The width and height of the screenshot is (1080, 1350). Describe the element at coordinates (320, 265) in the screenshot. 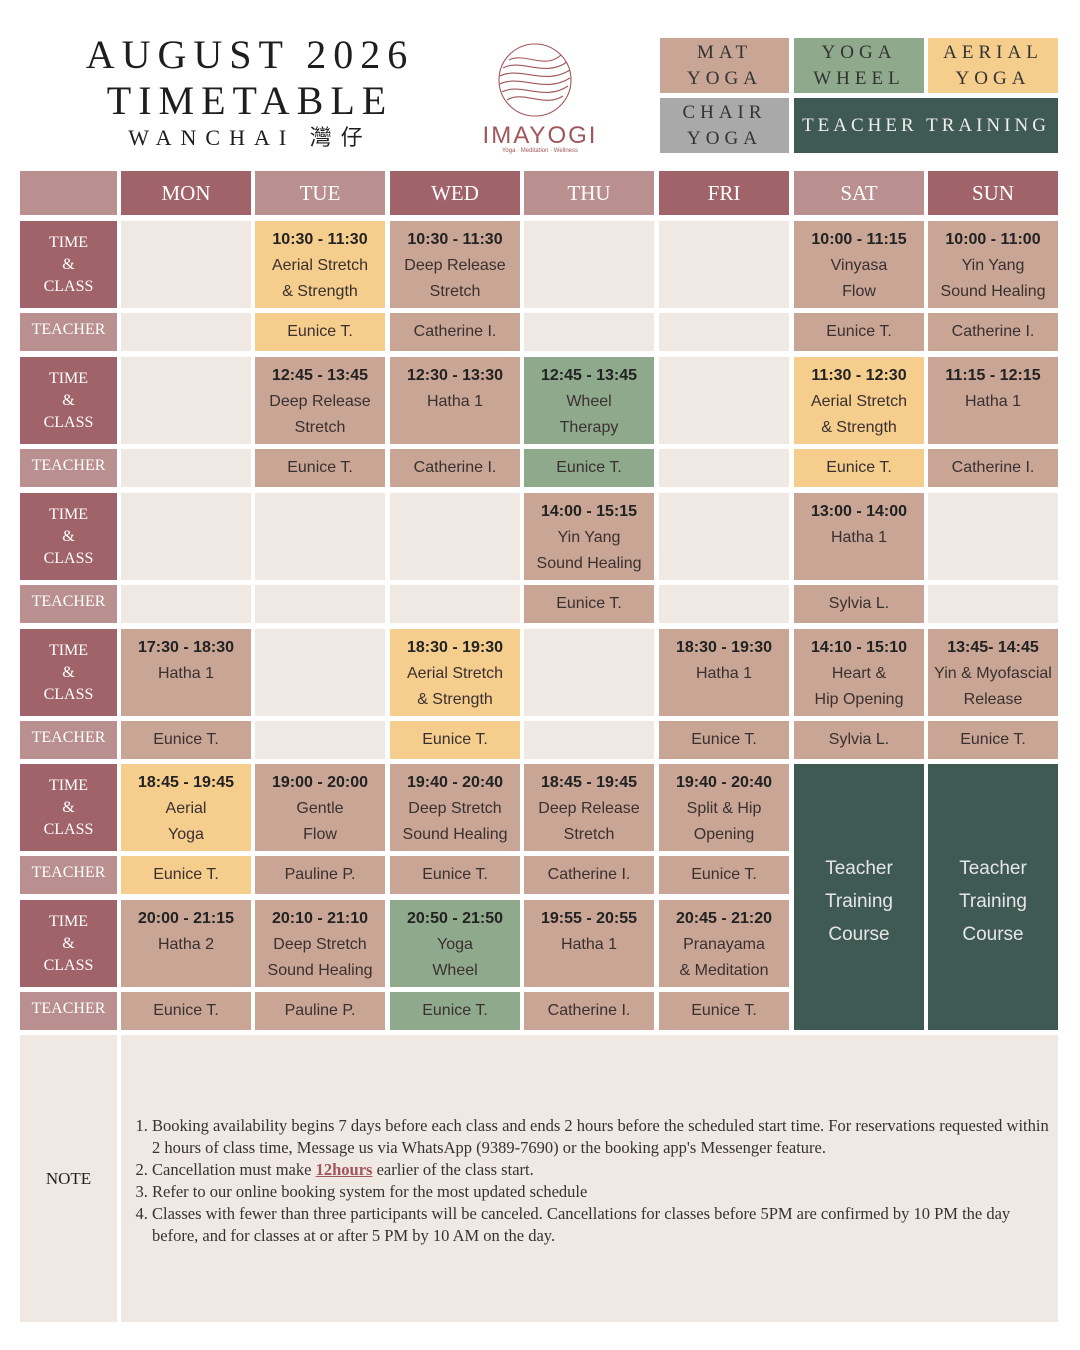

I see `class-name: Aerial Stretch` at that location.